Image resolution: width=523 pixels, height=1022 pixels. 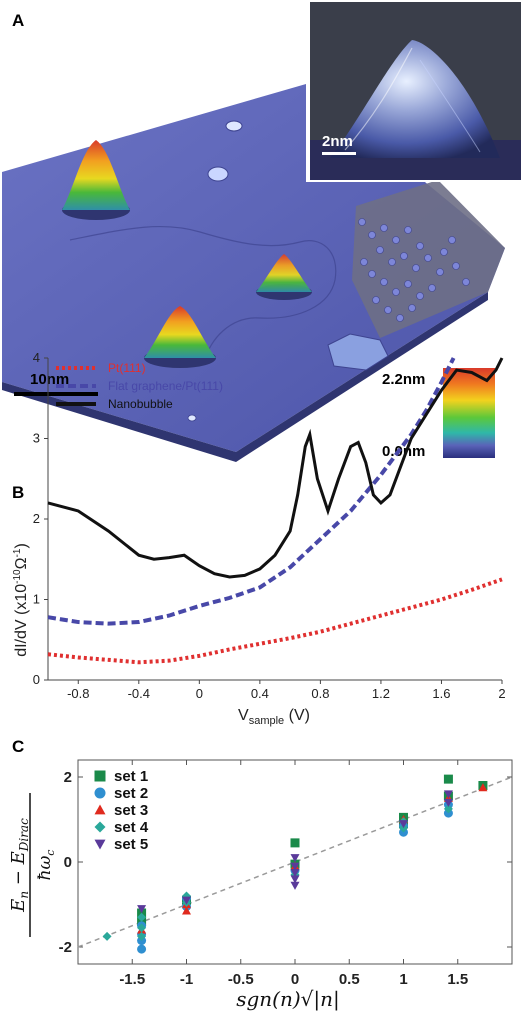 I want to click on x-tick-label: 1, so click(x=403, y=979).